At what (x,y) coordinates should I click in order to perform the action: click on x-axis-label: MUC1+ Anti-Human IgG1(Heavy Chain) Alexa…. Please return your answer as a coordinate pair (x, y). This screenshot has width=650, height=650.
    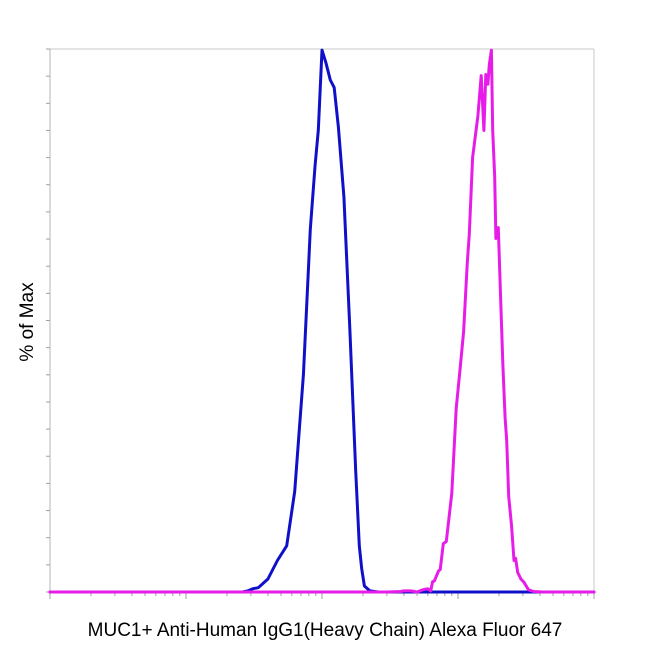
    Looking at the image, I should click on (325, 630).